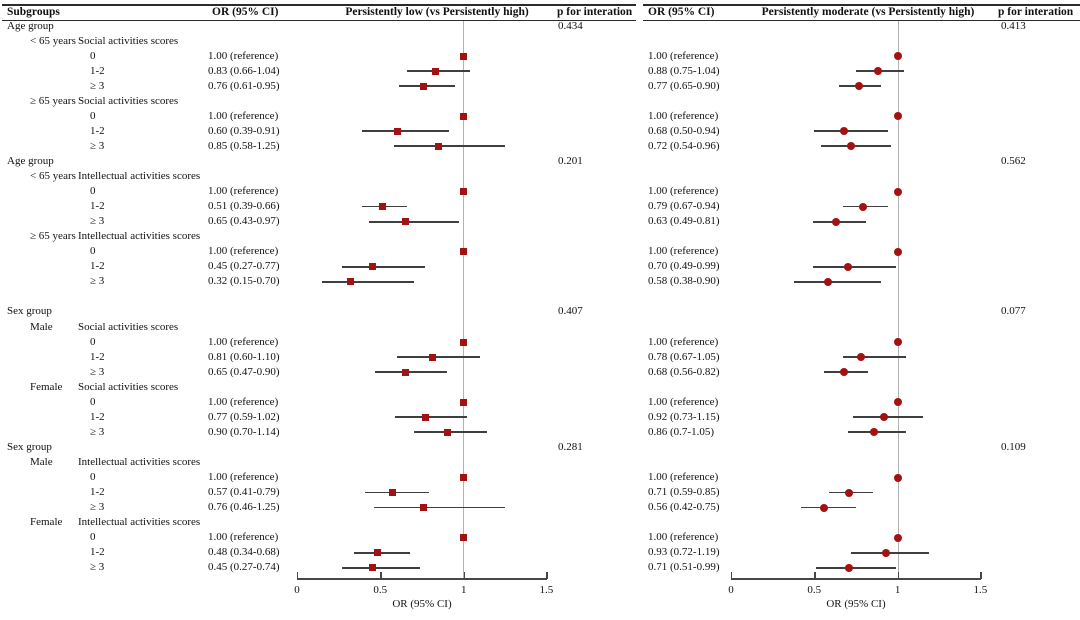 The width and height of the screenshot is (1080, 620). I want to click on row-or-value-left: 0.32 (0.15-0.70), so click(244, 281).